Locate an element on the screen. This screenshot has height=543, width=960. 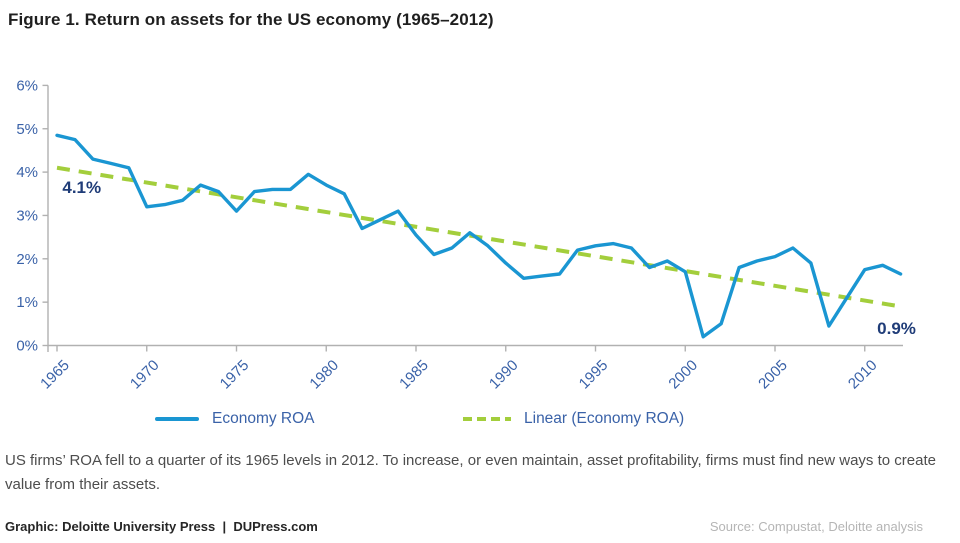
svg-text: 1975 is located at coordinates (235, 375).